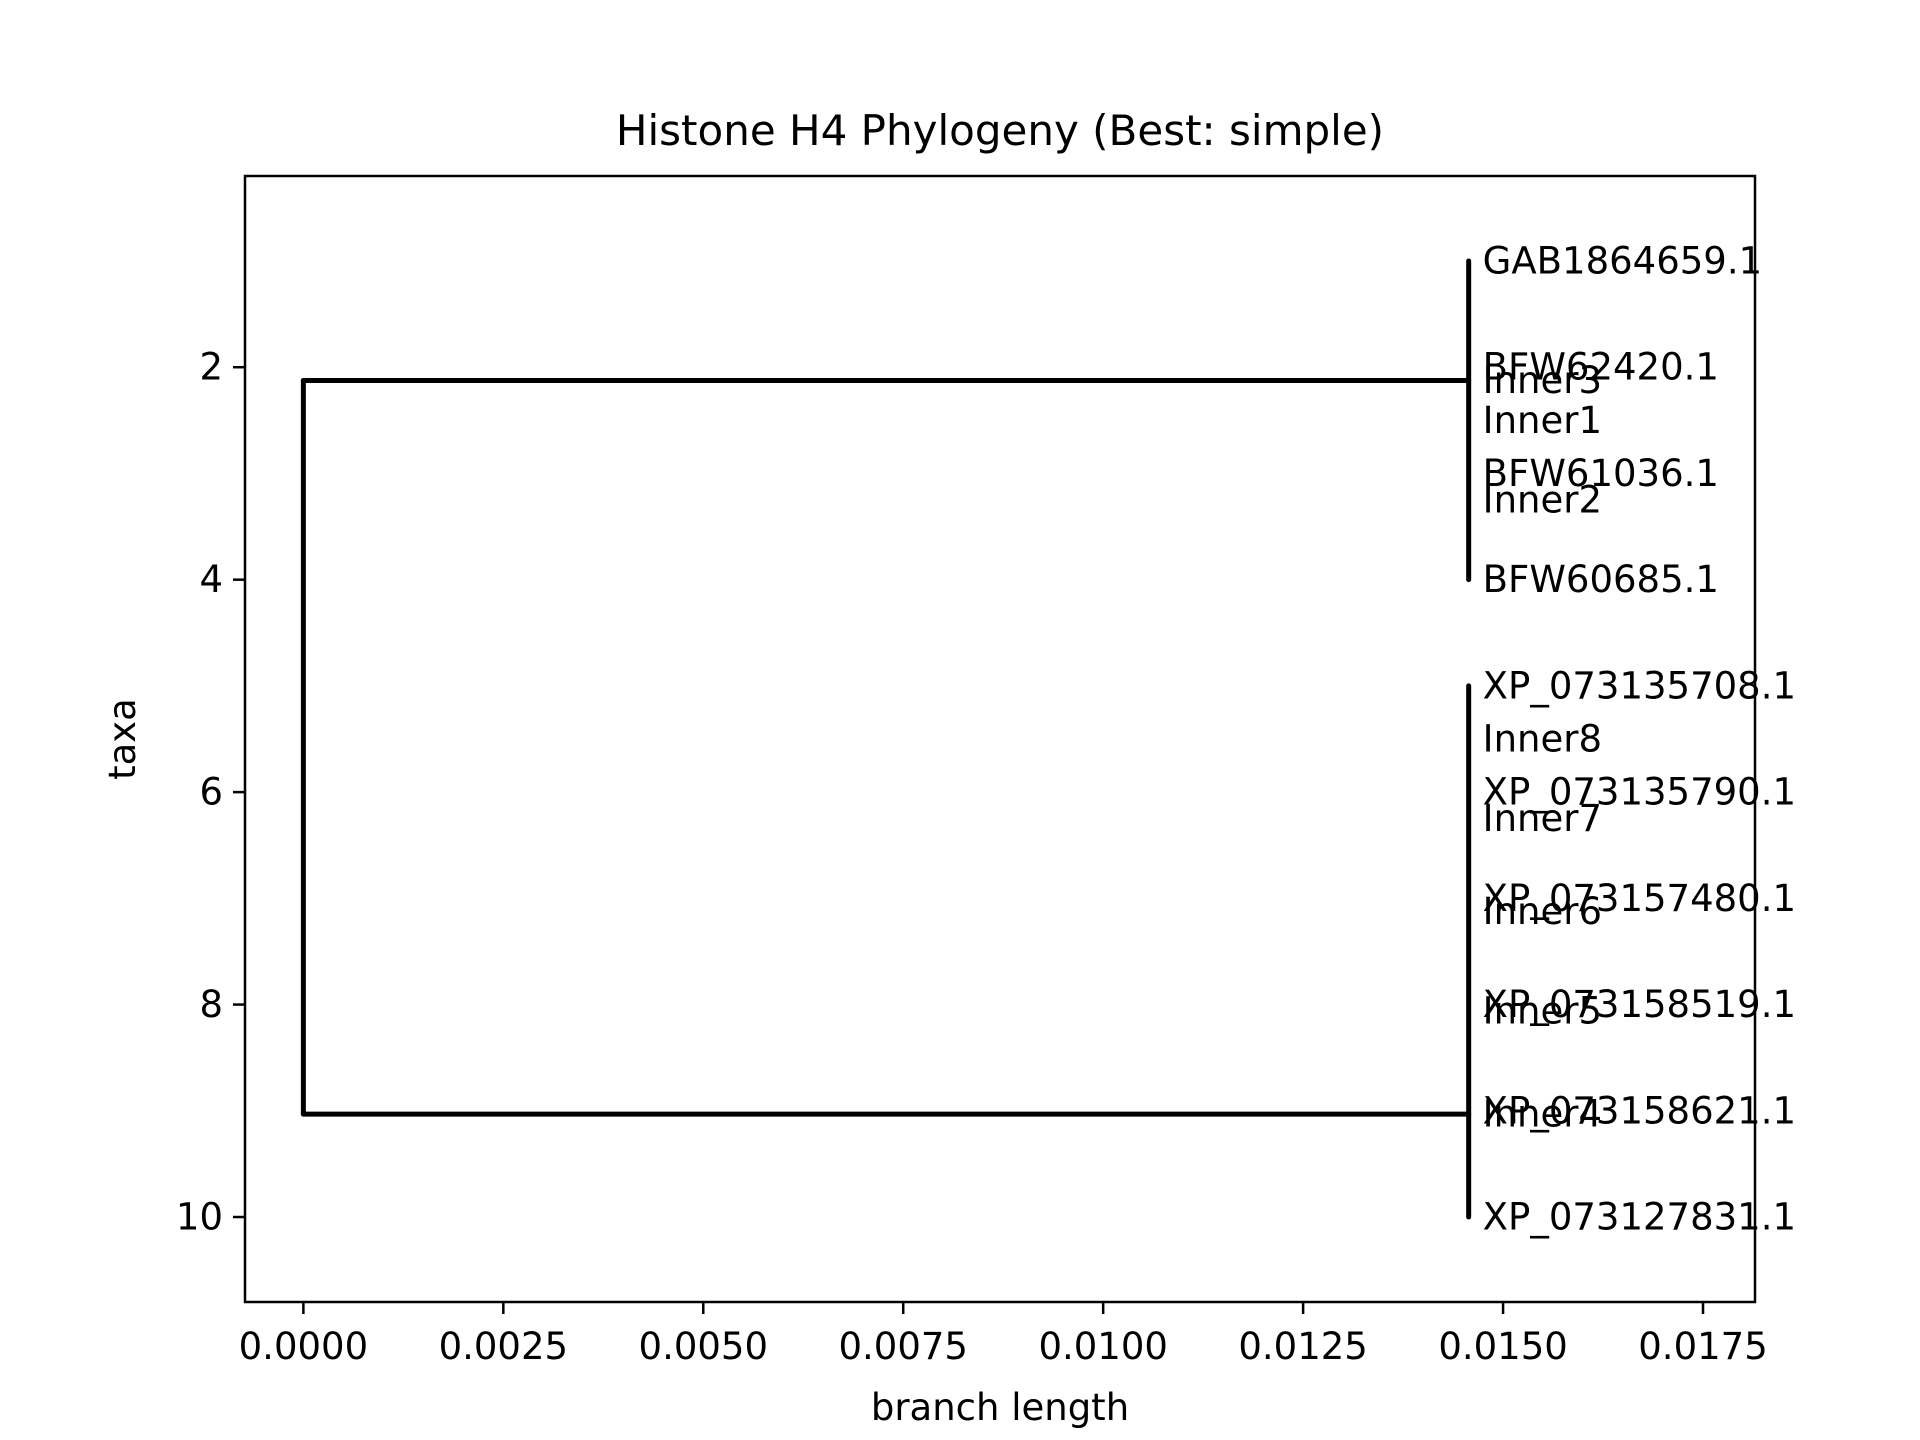 The height and width of the screenshot is (1440, 1920). What do you see at coordinates (1639, 1217) in the screenshot?
I see `node-label: XP_073127831.1` at bounding box center [1639, 1217].